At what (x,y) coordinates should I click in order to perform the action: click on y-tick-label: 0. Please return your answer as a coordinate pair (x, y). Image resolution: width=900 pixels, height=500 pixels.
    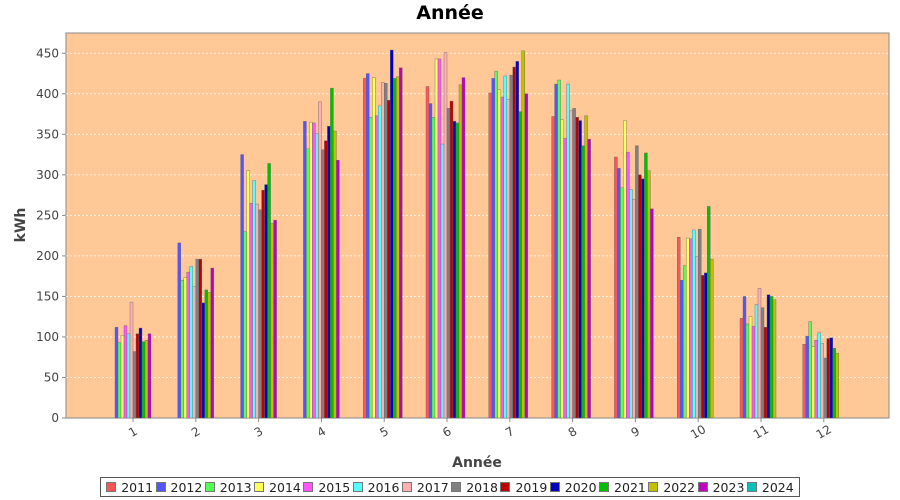
    Looking at the image, I should click on (55, 418).